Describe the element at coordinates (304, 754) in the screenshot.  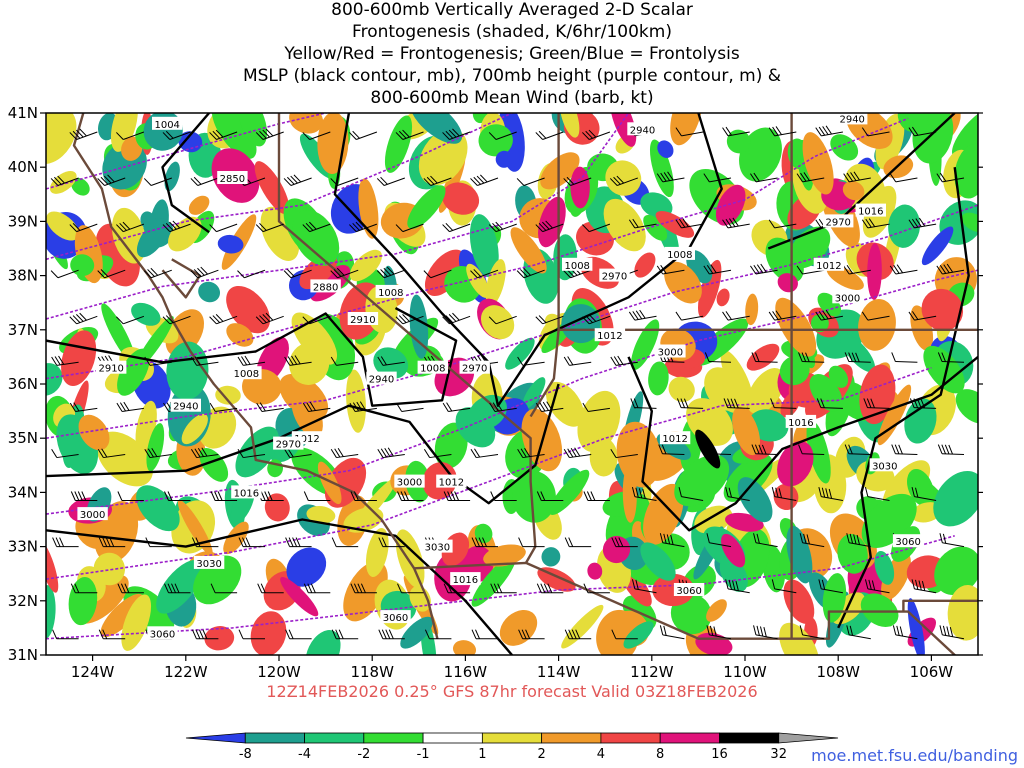
I see `colorbar-label: -4` at that location.